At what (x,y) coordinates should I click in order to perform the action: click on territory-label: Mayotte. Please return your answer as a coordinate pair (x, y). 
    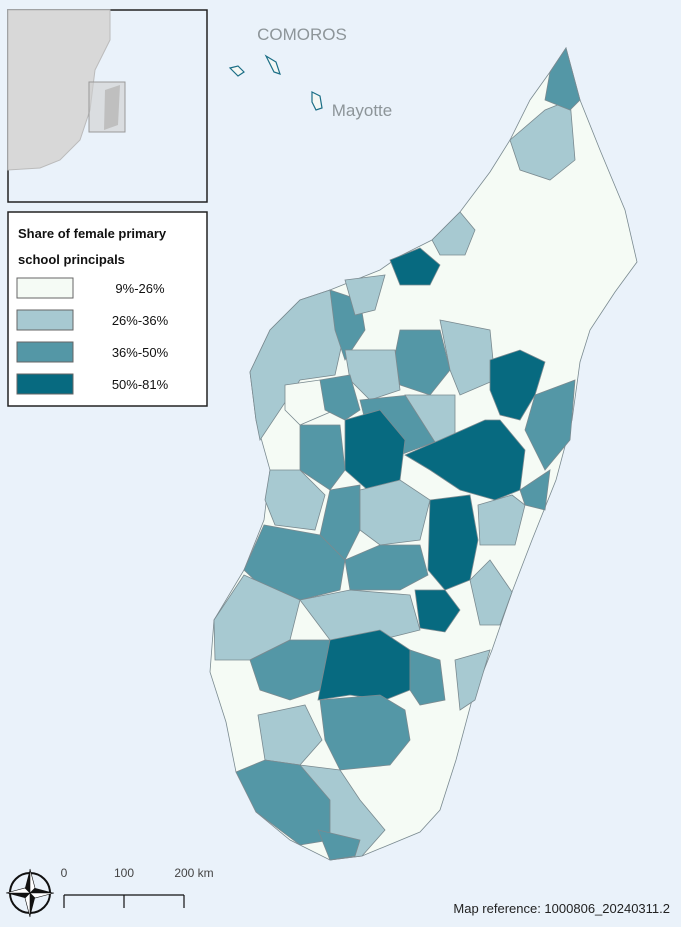
    Looking at the image, I should click on (362, 110).